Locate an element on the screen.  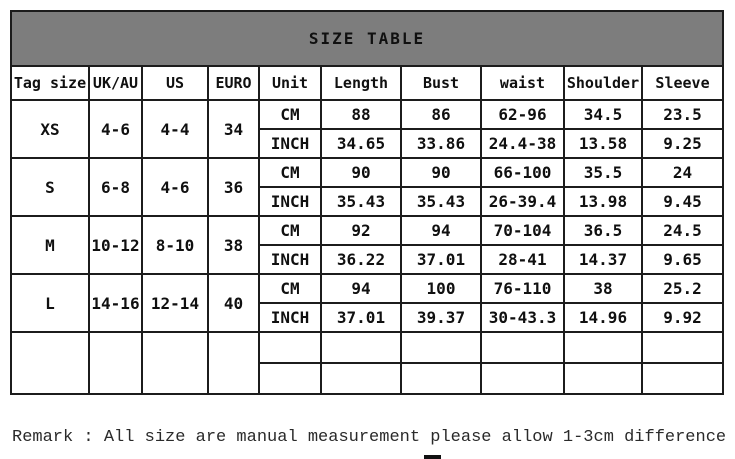
value-cell: 13.98 is located at coordinates (603, 201).